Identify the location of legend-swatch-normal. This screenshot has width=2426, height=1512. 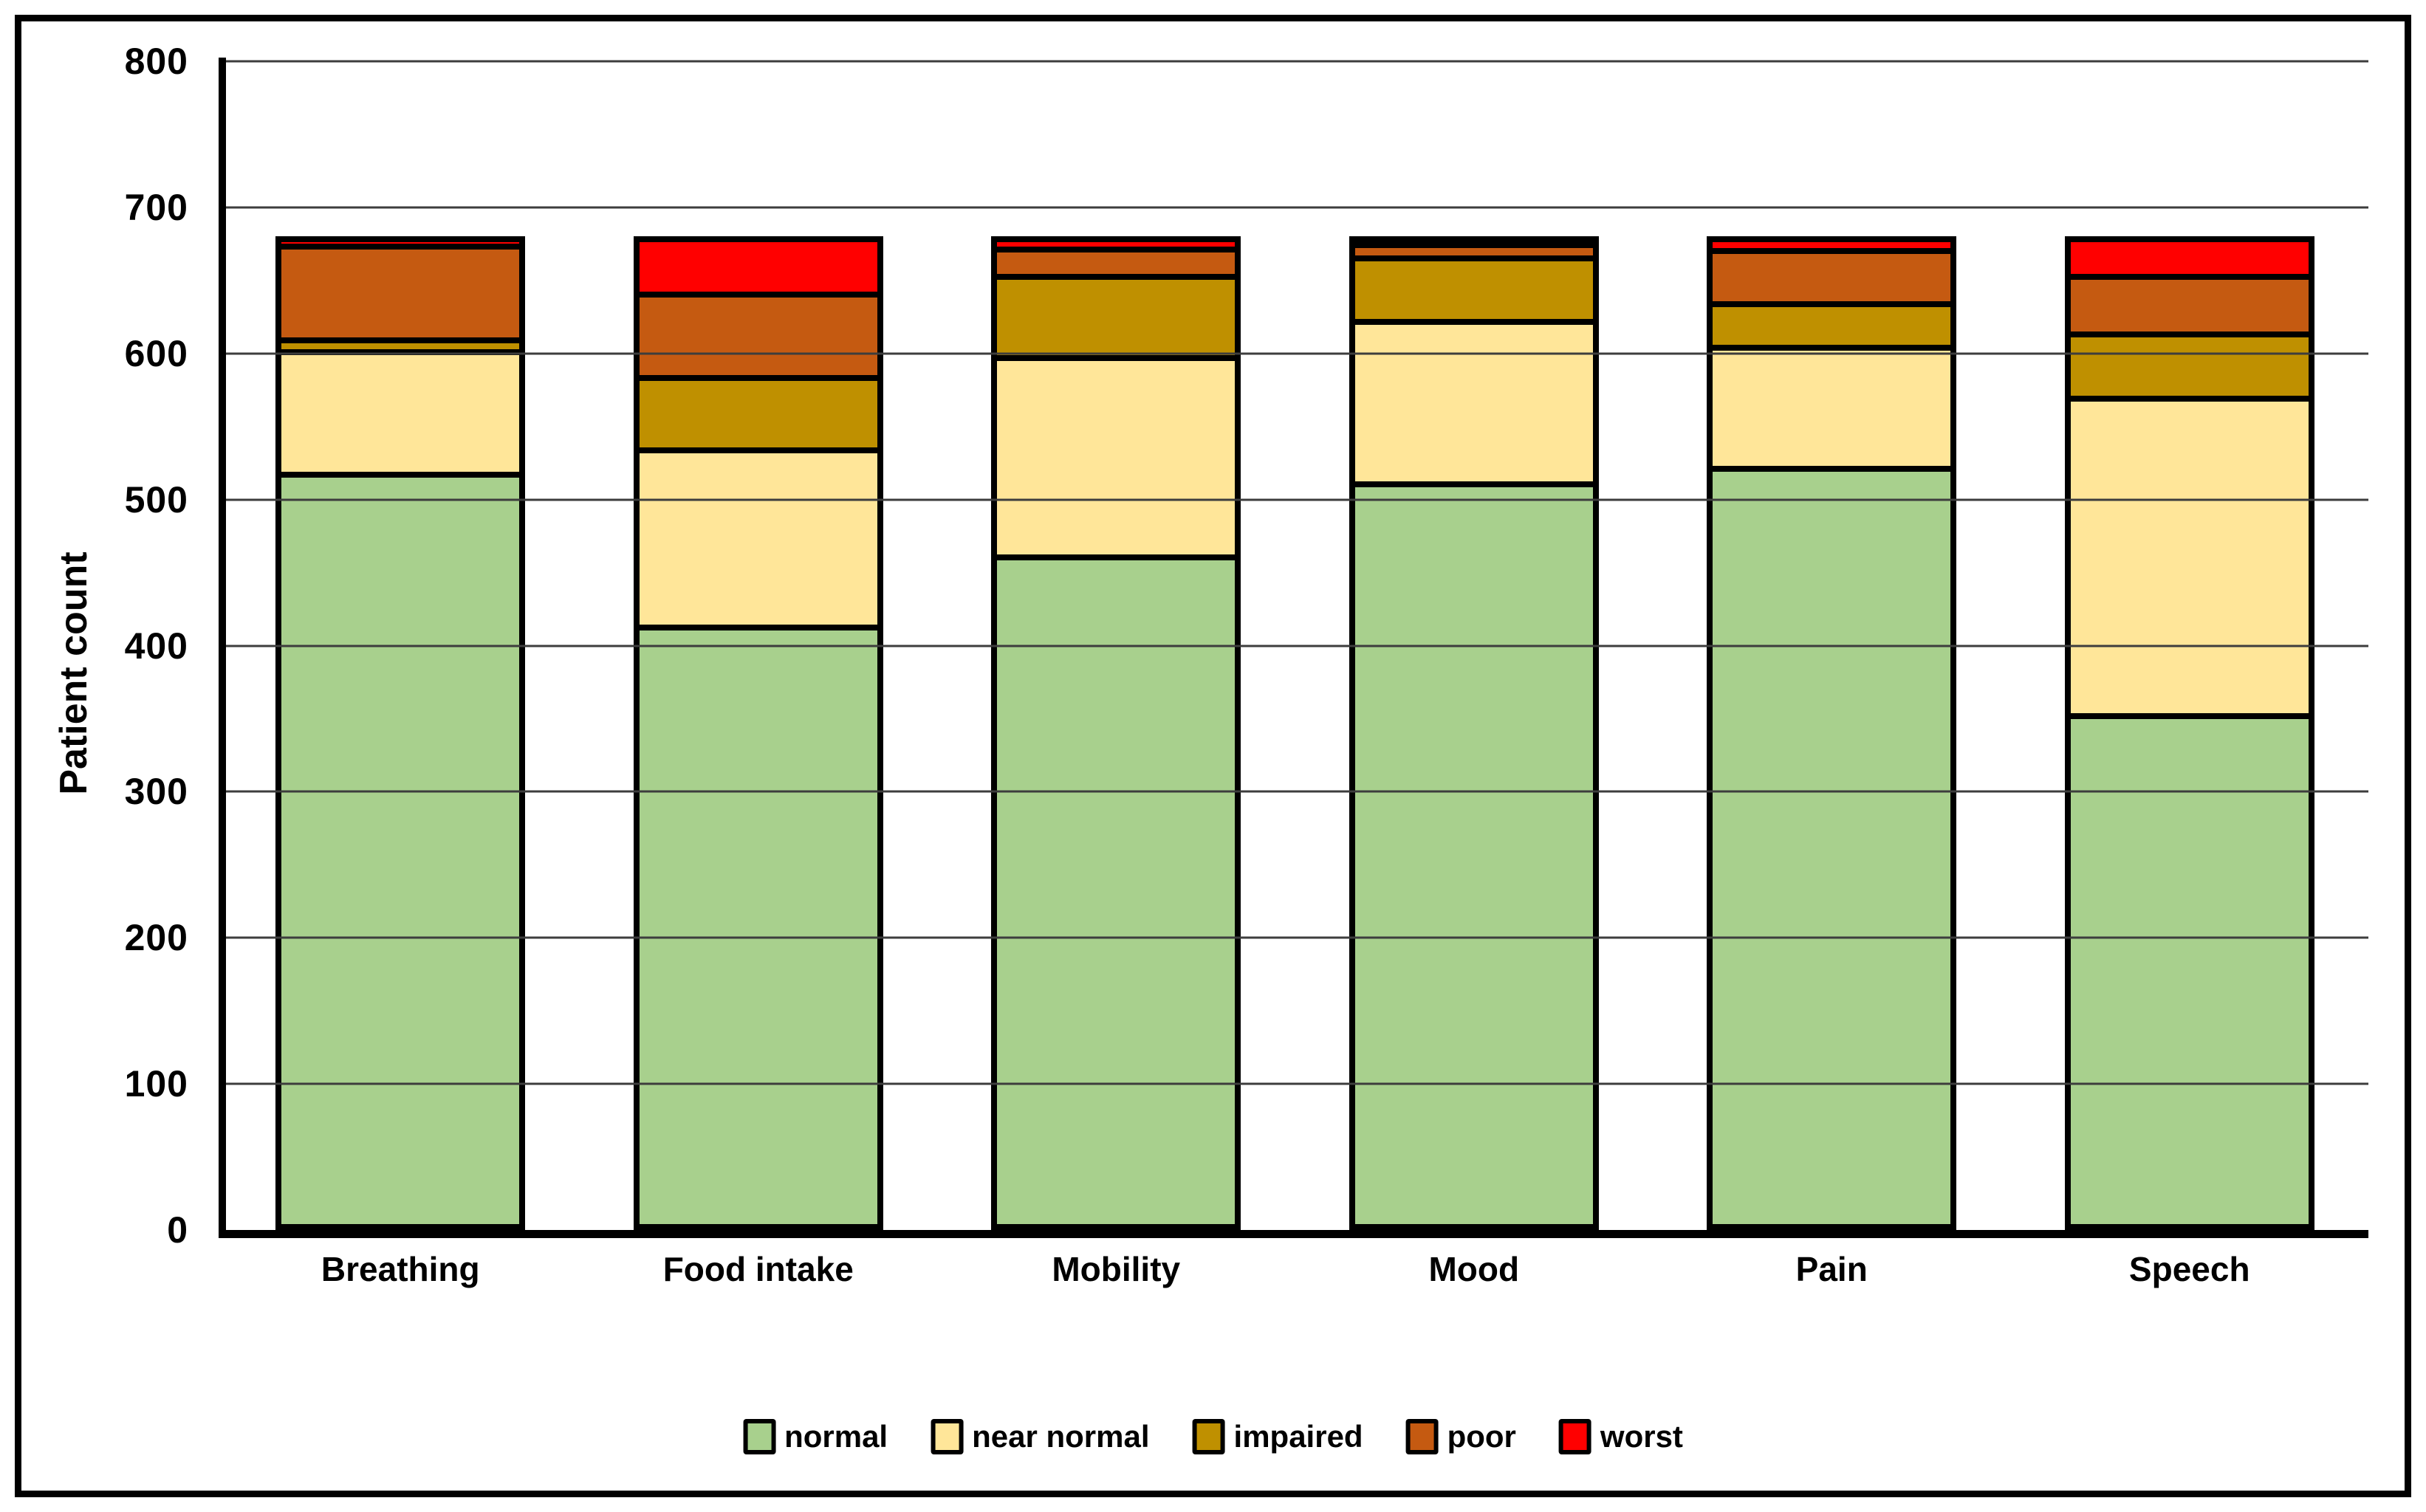
(759, 1436).